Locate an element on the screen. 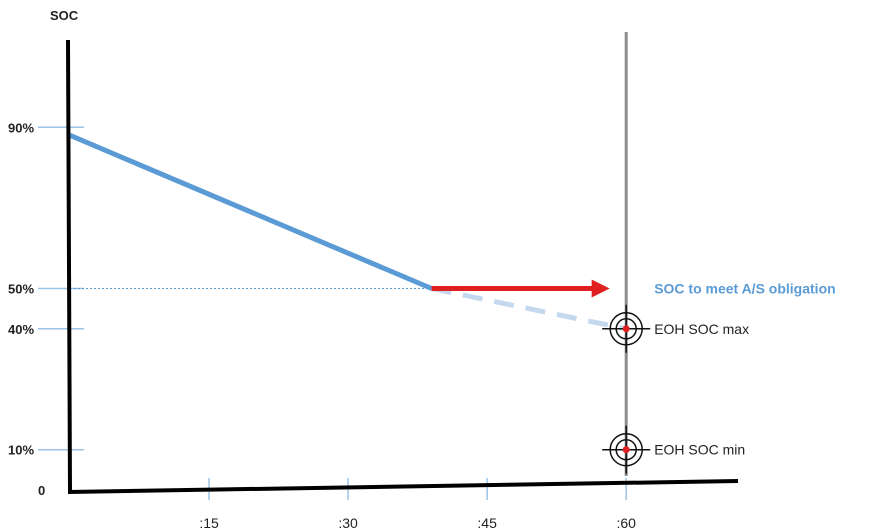 This screenshot has width=891, height=531. x-tick-label: :15 is located at coordinates (209, 523).